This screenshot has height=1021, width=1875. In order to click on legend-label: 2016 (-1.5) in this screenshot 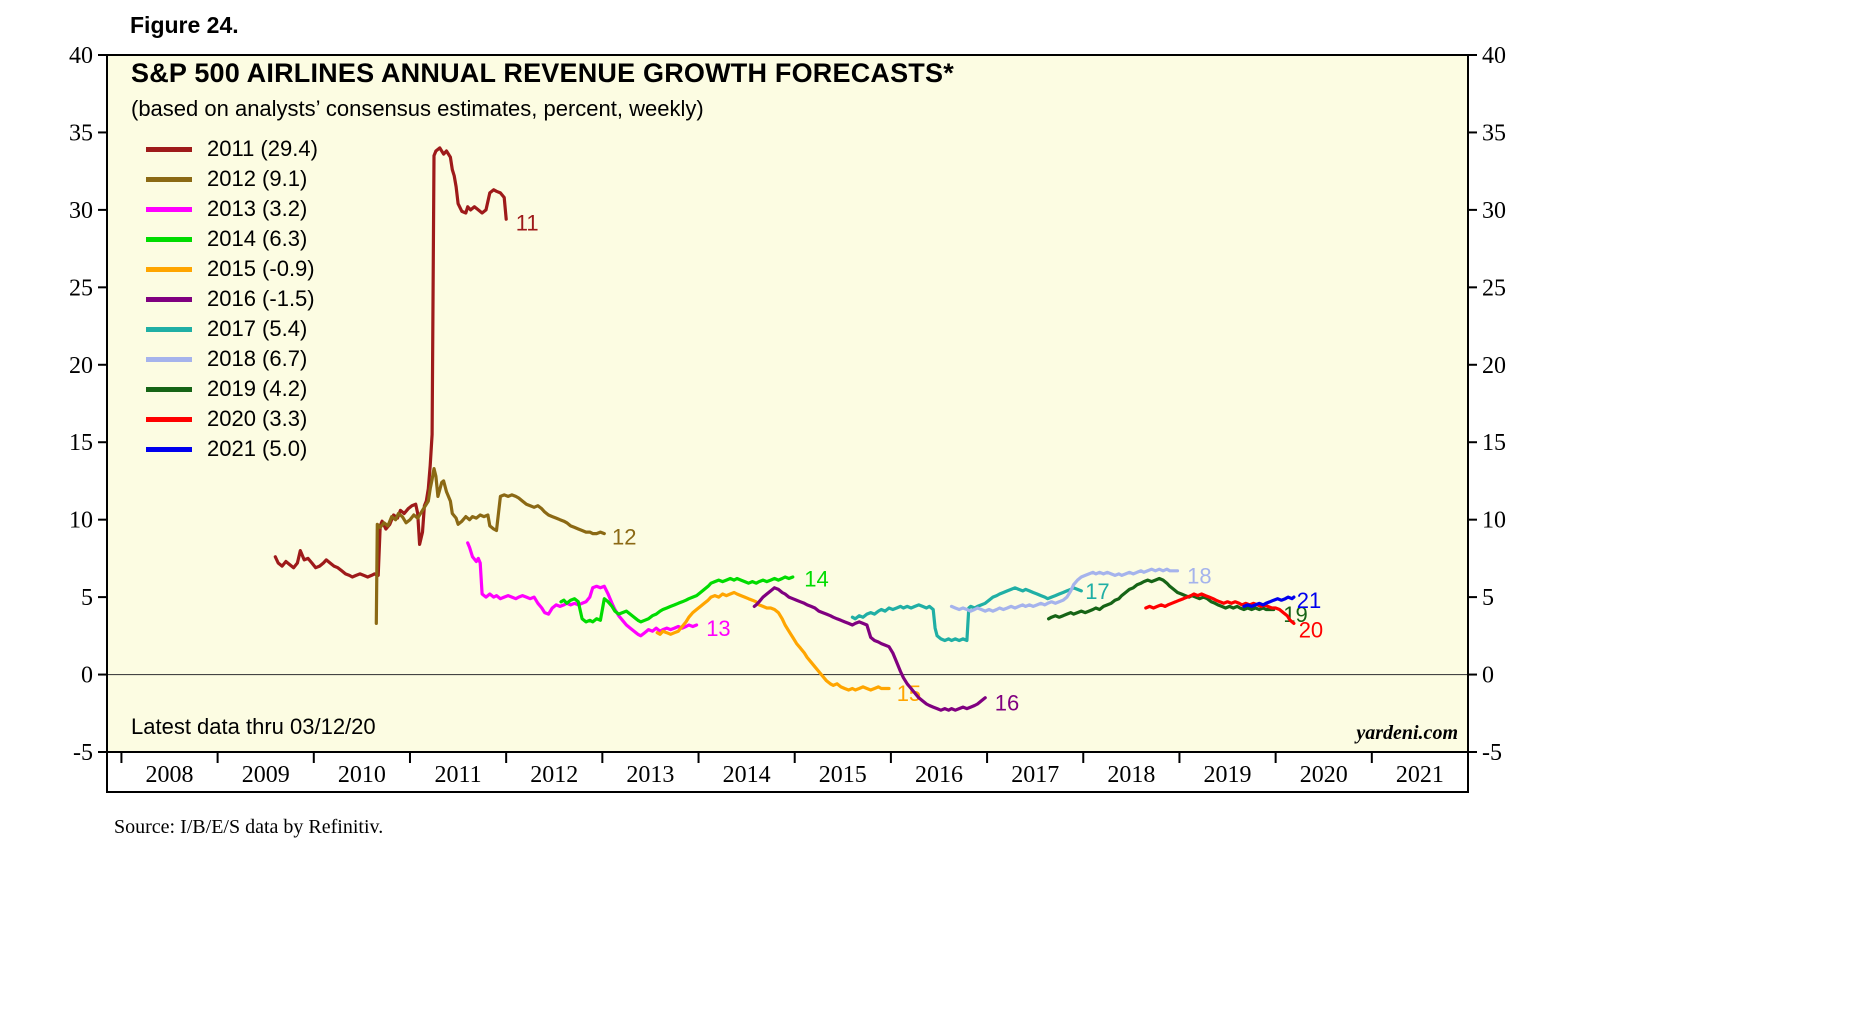, I will do `click(261, 298)`.